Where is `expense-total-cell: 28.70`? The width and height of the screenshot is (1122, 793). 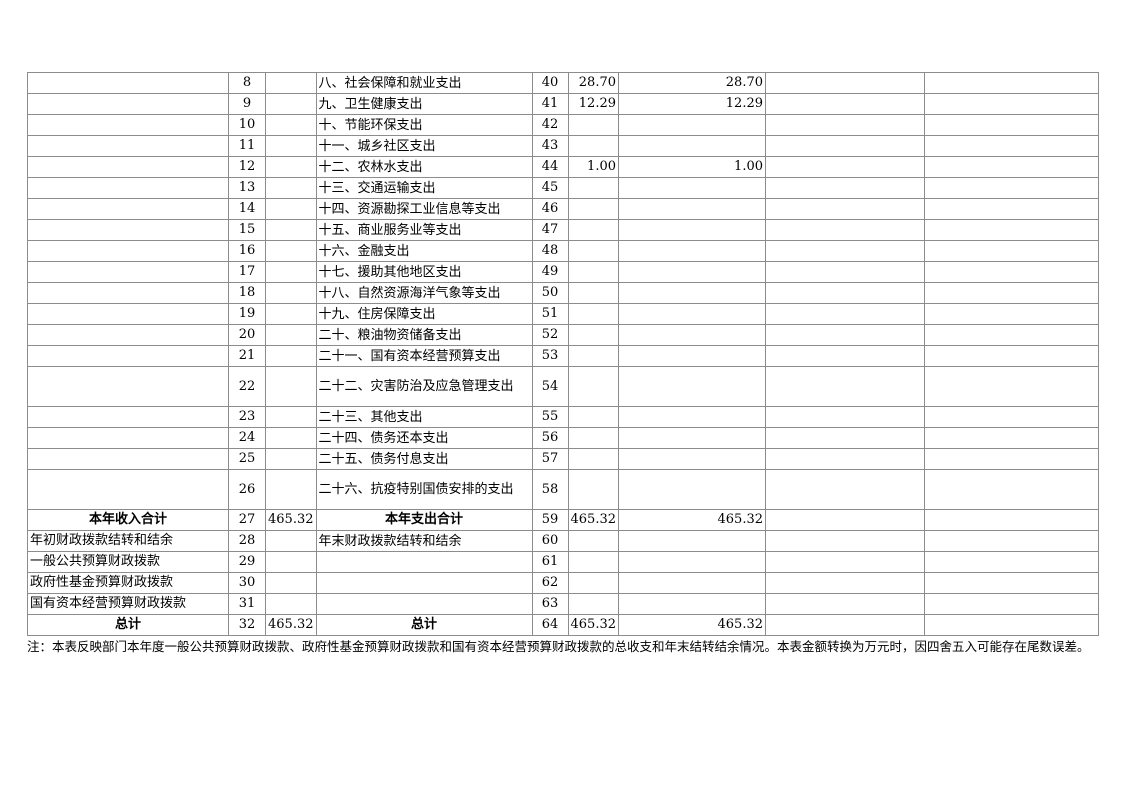
expense-total-cell: 28.70 is located at coordinates (593, 83).